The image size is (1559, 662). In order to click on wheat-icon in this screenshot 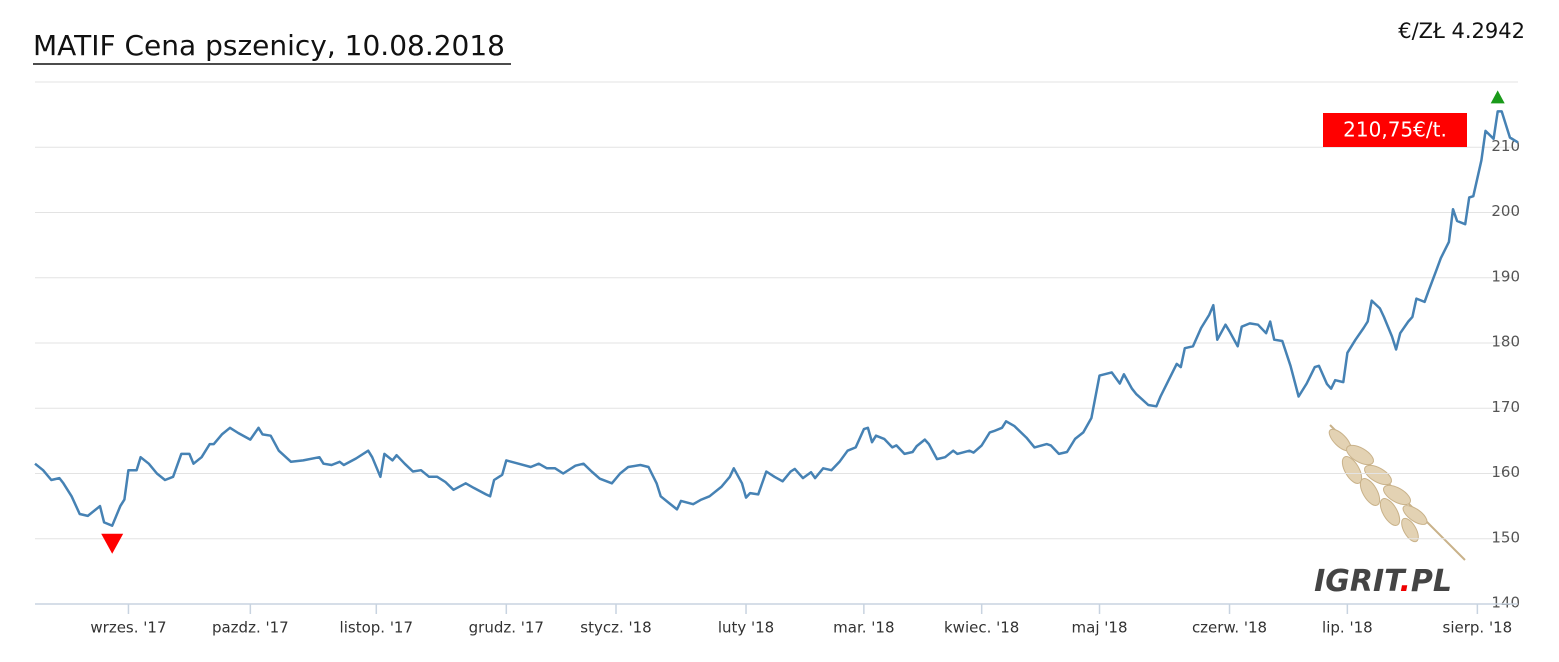, I will do `click(1397, 492)`.